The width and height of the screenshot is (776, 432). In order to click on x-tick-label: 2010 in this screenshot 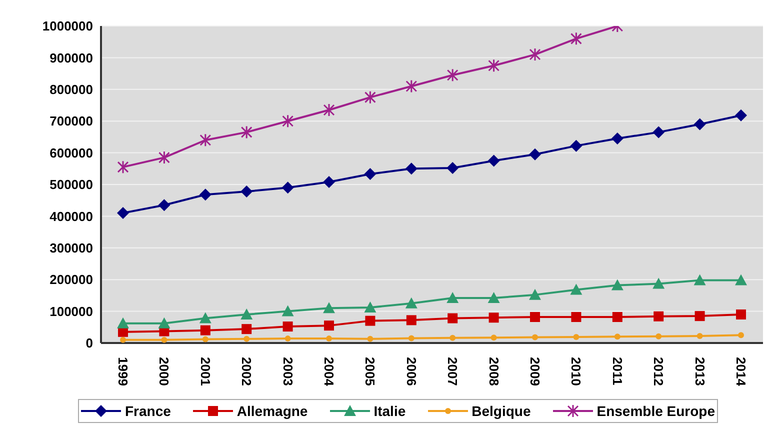, I will do `click(576, 371)`.